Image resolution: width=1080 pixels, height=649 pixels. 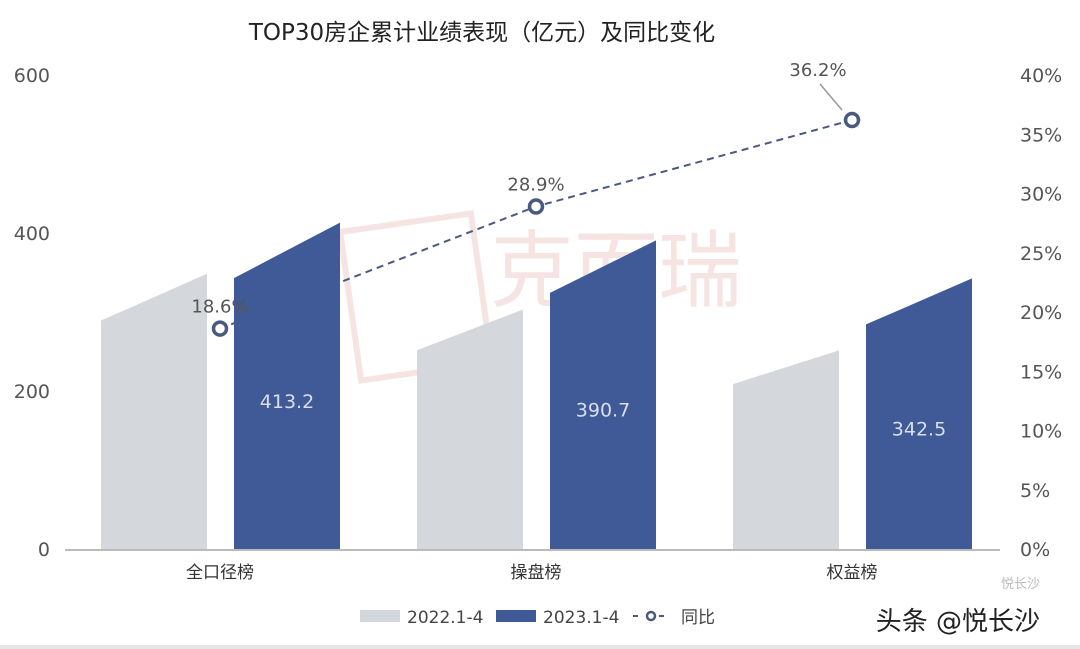 I want to click on bar-data-label: 413.2, so click(x=287, y=402).